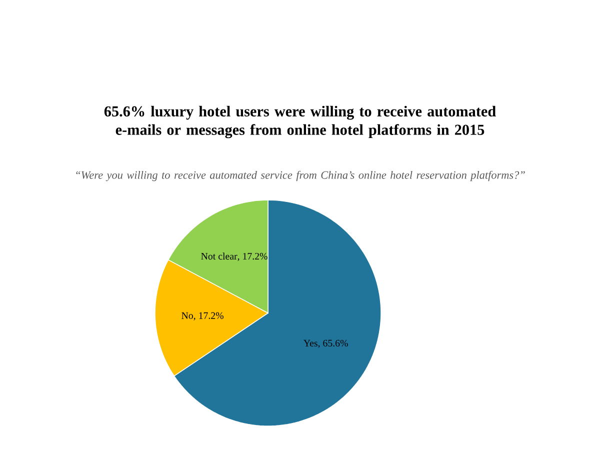 This screenshot has width=600, height=450. Describe the element at coordinates (300, 176) in the screenshot. I see `chart-subtitle: “Were you willing to receive automated service from China’s online hotel reservation platforms?”` at that location.